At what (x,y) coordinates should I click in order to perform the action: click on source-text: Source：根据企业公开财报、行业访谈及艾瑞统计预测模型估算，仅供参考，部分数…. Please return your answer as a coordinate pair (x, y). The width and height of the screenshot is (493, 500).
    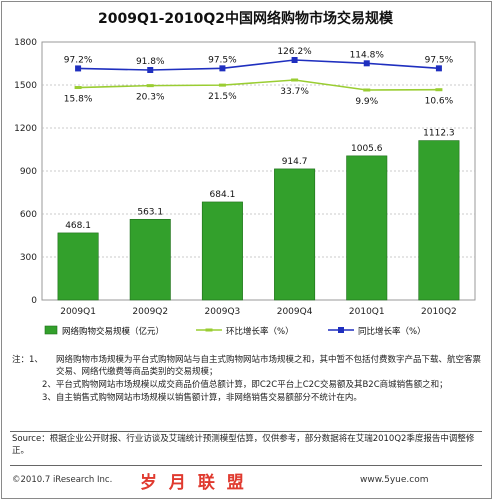
    Looking at the image, I should click on (243, 445).